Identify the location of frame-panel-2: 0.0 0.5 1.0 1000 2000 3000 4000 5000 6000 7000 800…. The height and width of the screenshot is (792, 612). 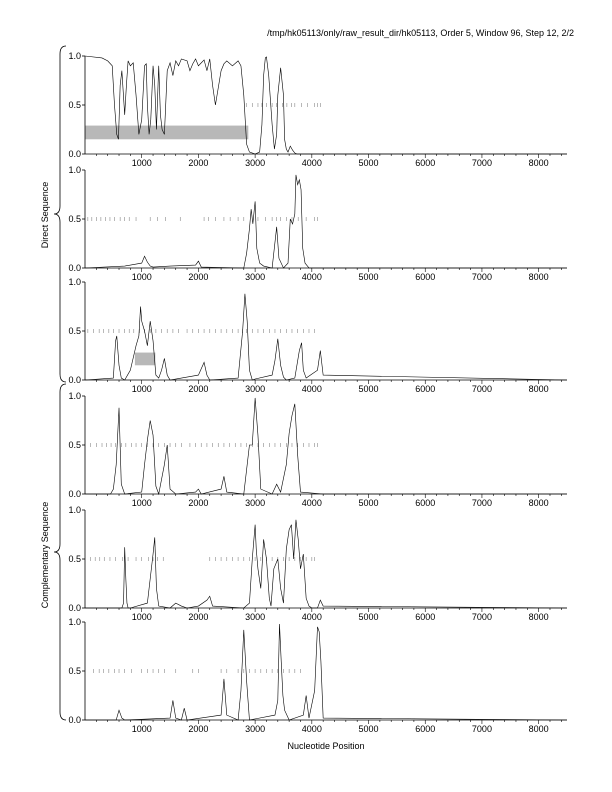
(317, 223).